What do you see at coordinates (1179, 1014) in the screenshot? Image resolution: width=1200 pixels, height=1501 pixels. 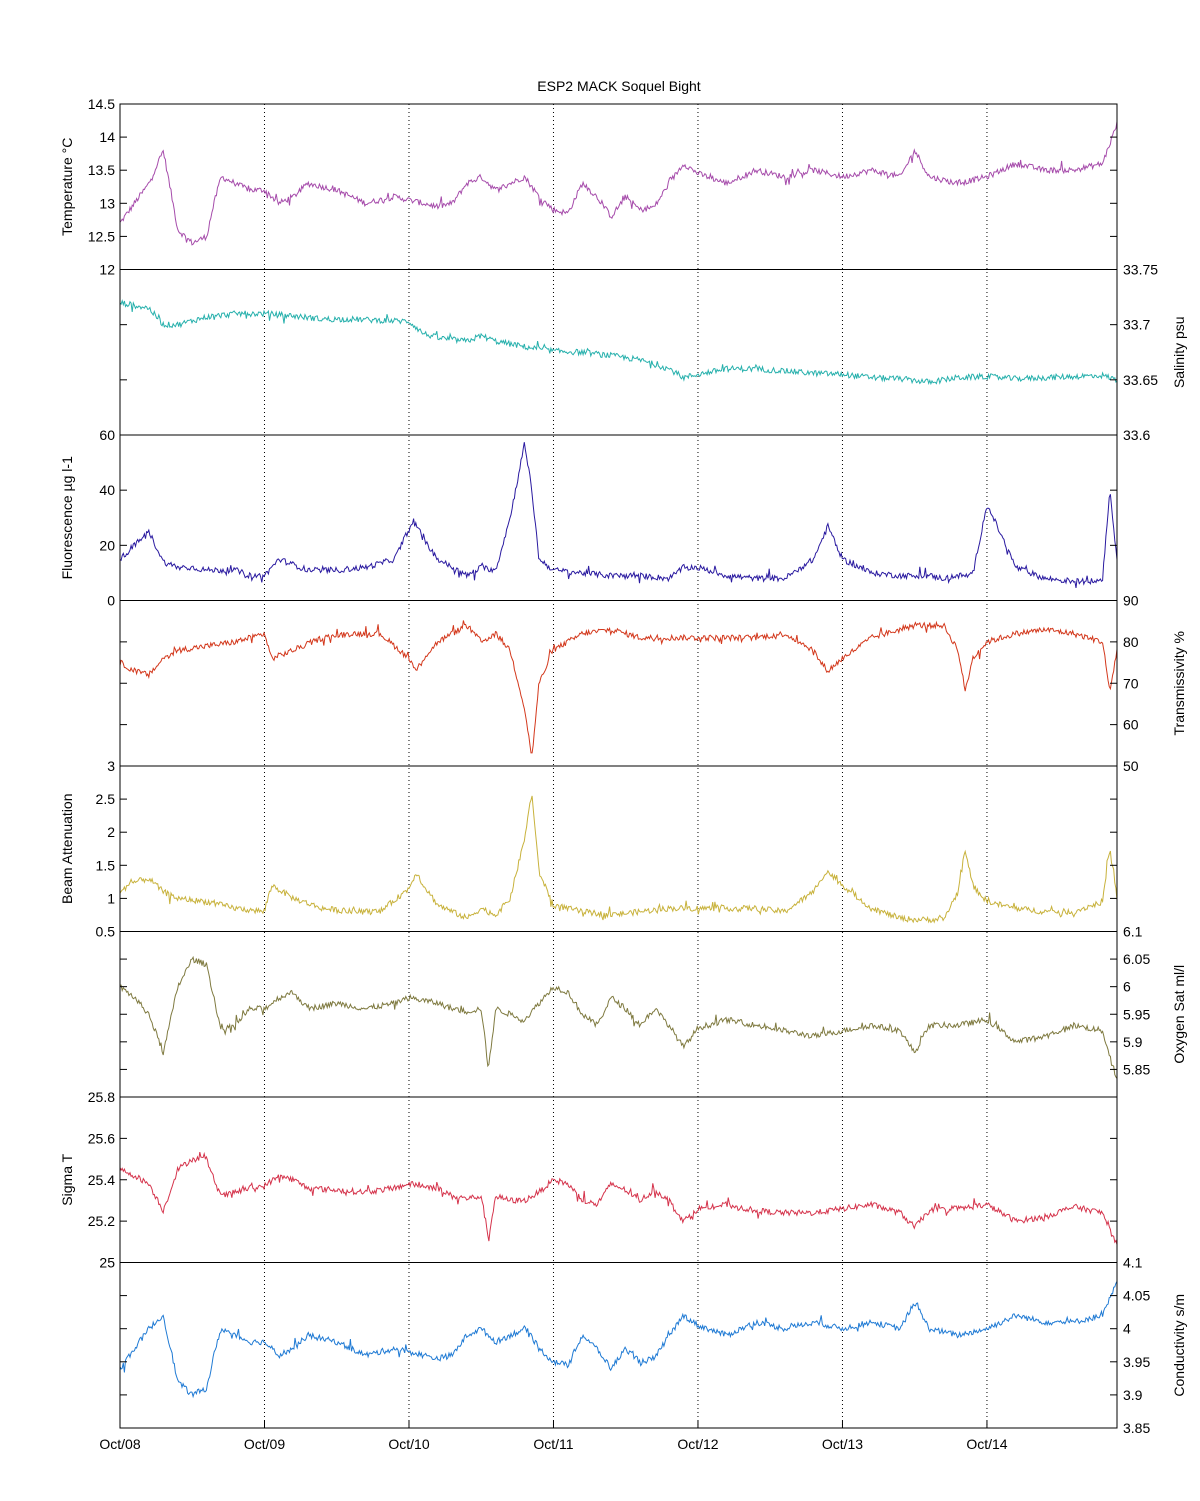 I see `y-axis-label: Oxygen Sat ml/l` at bounding box center [1179, 1014].